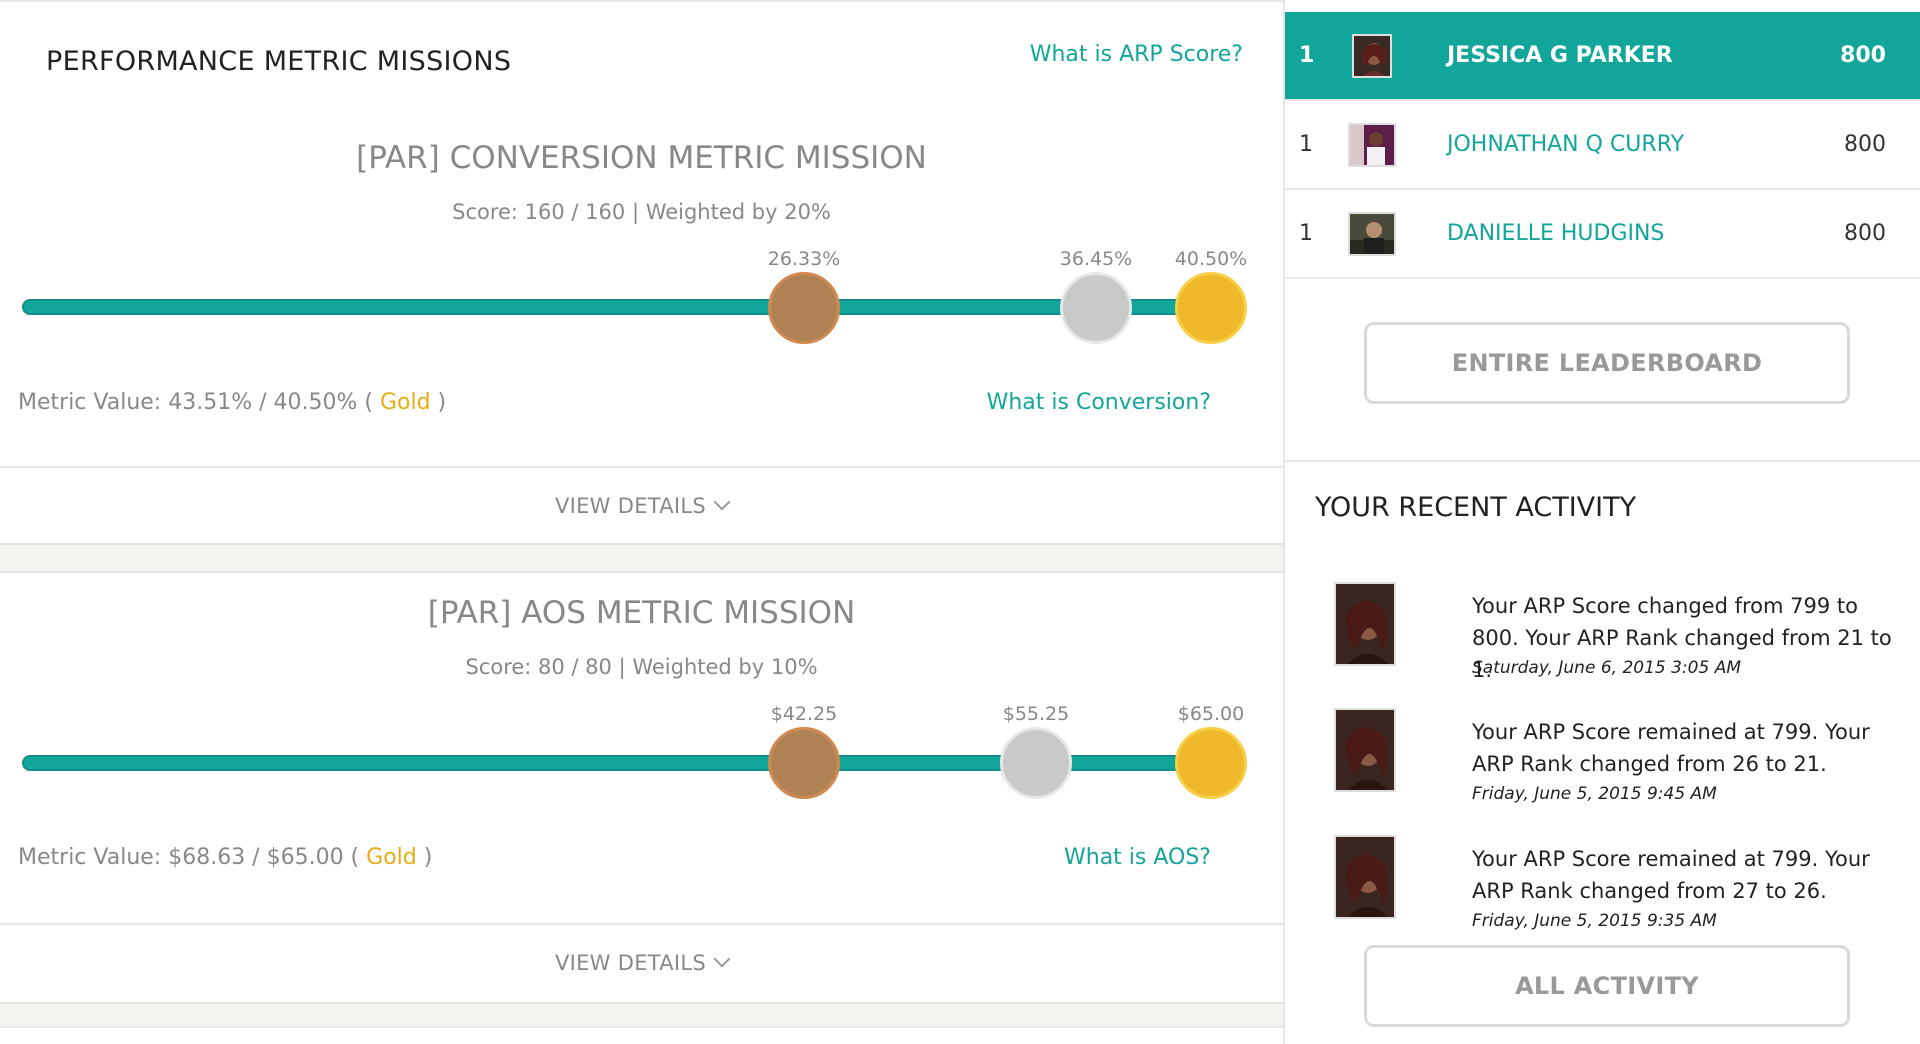  What do you see at coordinates (232, 402) in the screenshot?
I see `metric-value: Metric Value: 43.51% / 40.50% ( Gold )` at bounding box center [232, 402].